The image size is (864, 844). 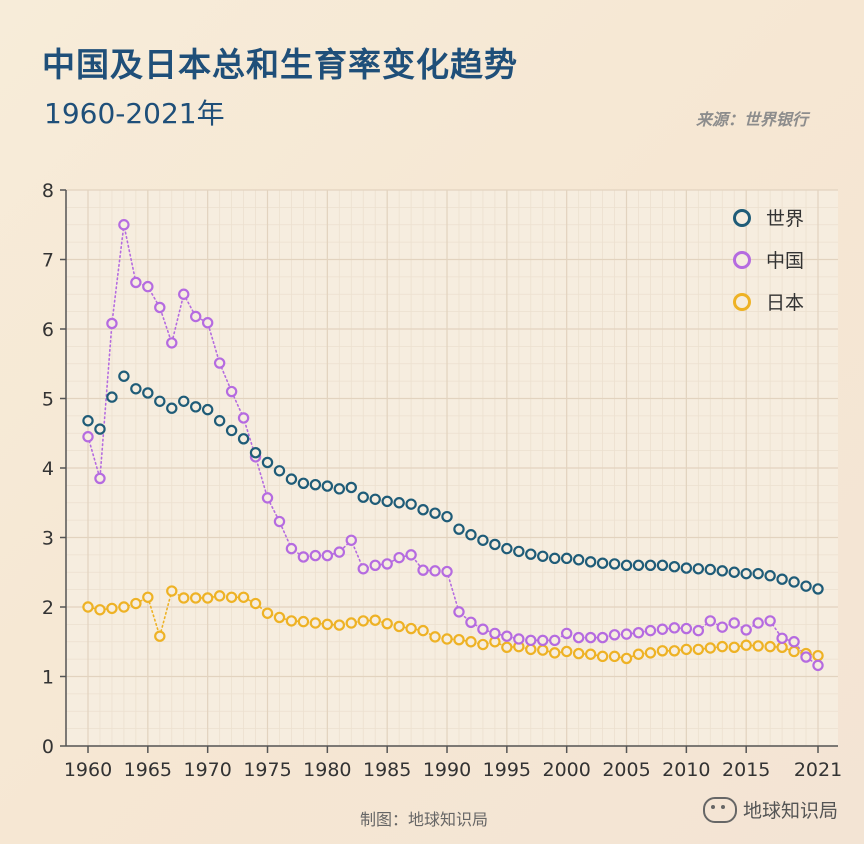 What do you see at coordinates (790, 811) in the screenshot?
I see `brand-watermark-label: 地球知识局` at bounding box center [790, 811].